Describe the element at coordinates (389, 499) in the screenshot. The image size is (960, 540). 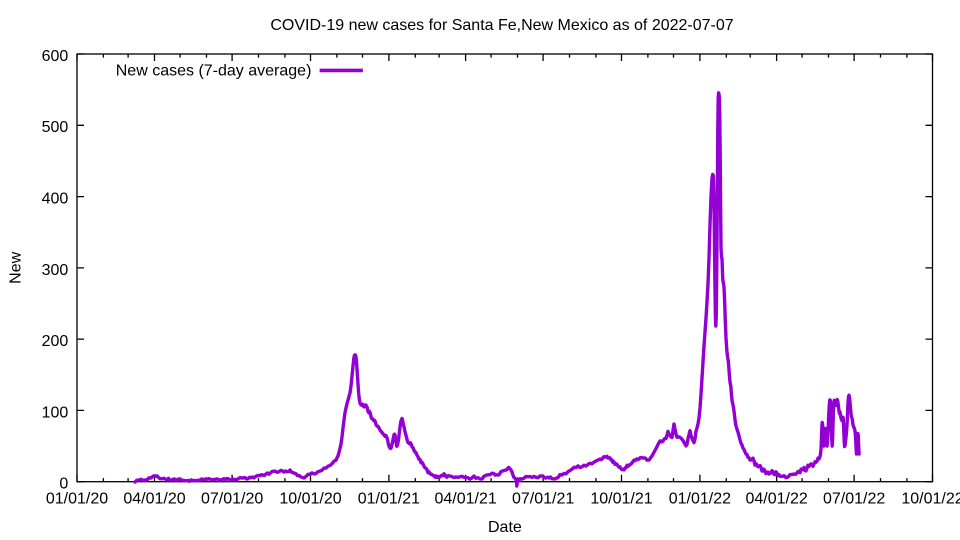
I see `svg-text: 01/01/21` at that location.